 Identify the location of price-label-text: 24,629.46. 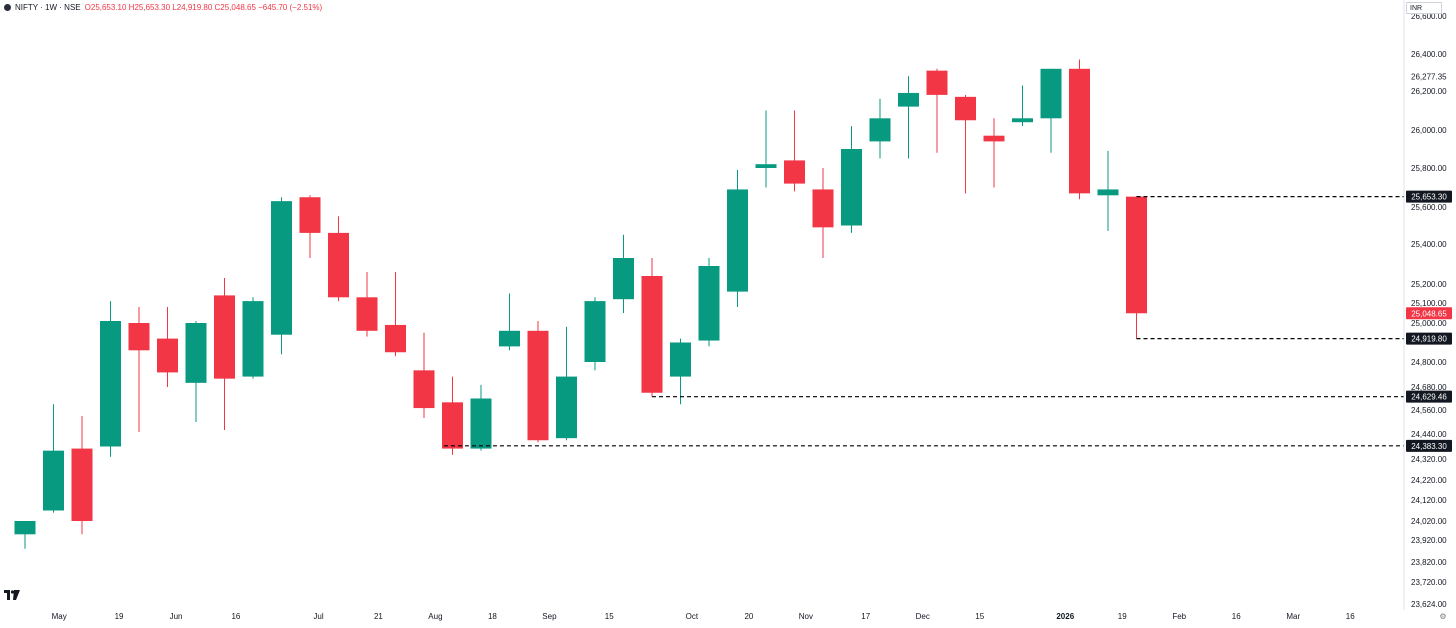
(1429, 397).